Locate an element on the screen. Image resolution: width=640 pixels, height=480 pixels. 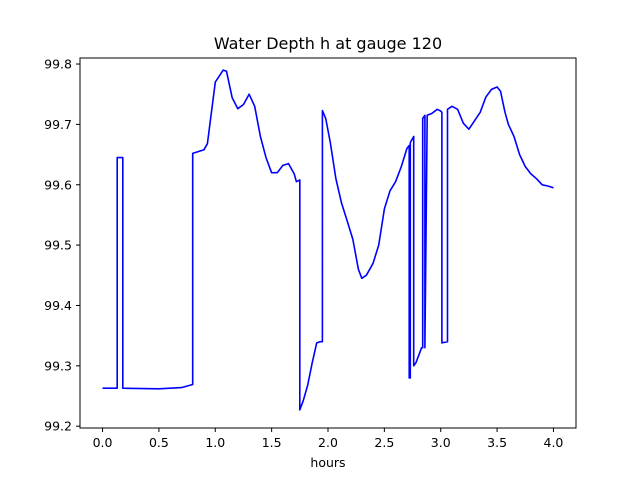
y-tick-label: 99.7 is located at coordinates (58, 124).